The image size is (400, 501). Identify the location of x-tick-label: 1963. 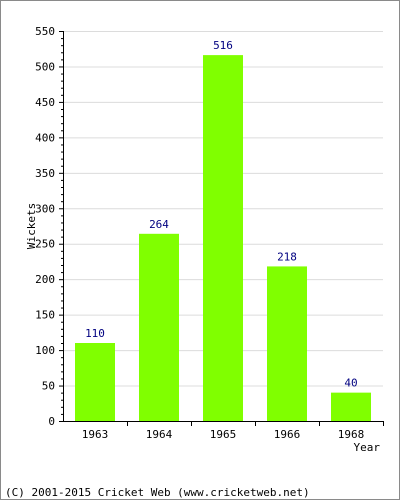
(95, 434).